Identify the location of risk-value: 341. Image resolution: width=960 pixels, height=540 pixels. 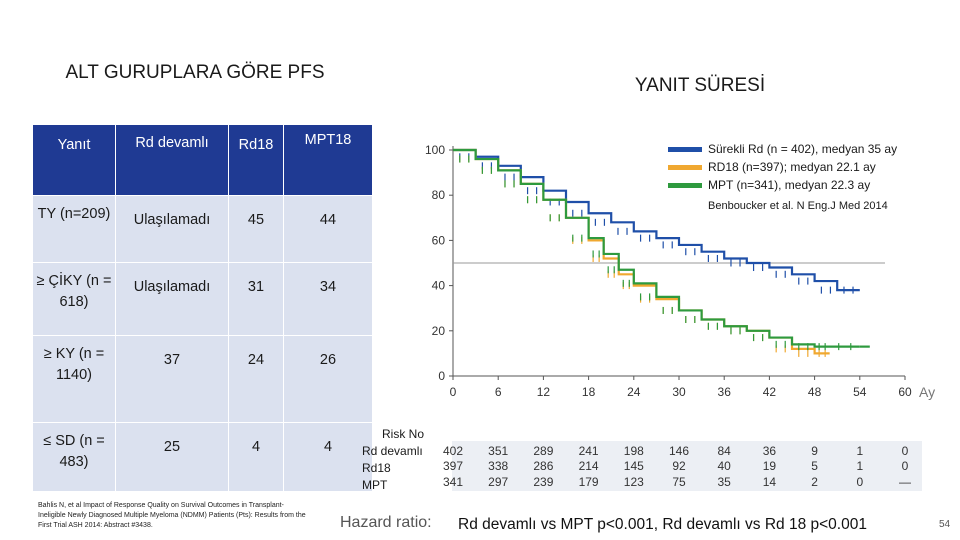
(453, 482).